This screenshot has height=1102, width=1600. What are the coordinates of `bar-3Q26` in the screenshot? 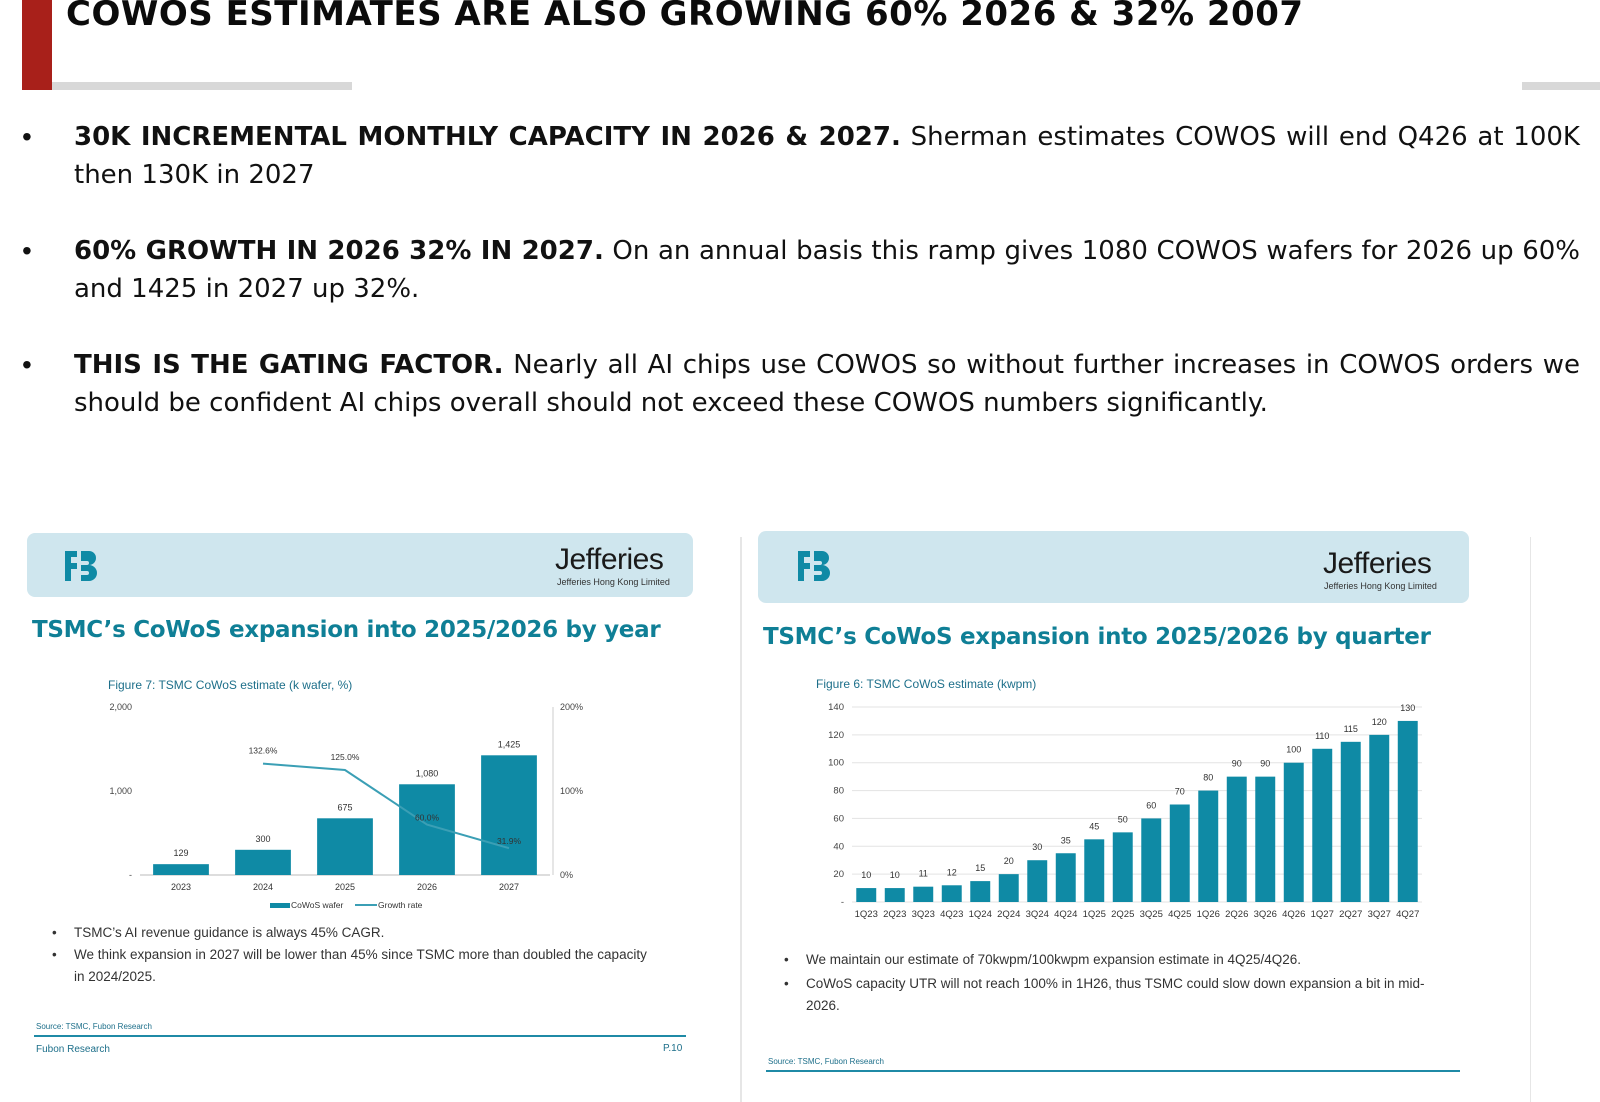 It's located at (1265, 839).